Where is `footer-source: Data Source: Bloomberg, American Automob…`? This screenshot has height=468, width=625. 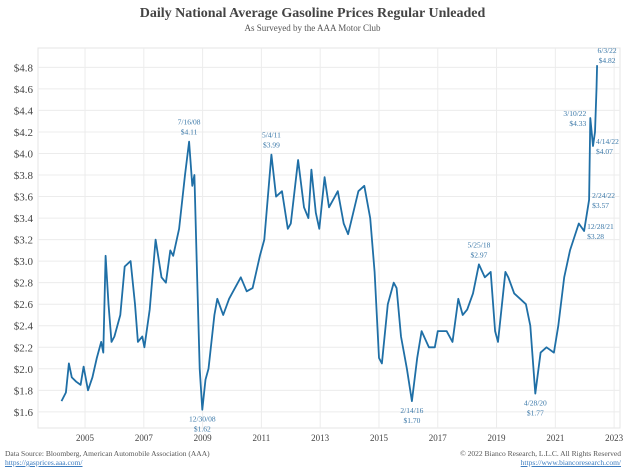
footer-source: Data Source: Bloomberg, American Automob… is located at coordinates (107, 453).